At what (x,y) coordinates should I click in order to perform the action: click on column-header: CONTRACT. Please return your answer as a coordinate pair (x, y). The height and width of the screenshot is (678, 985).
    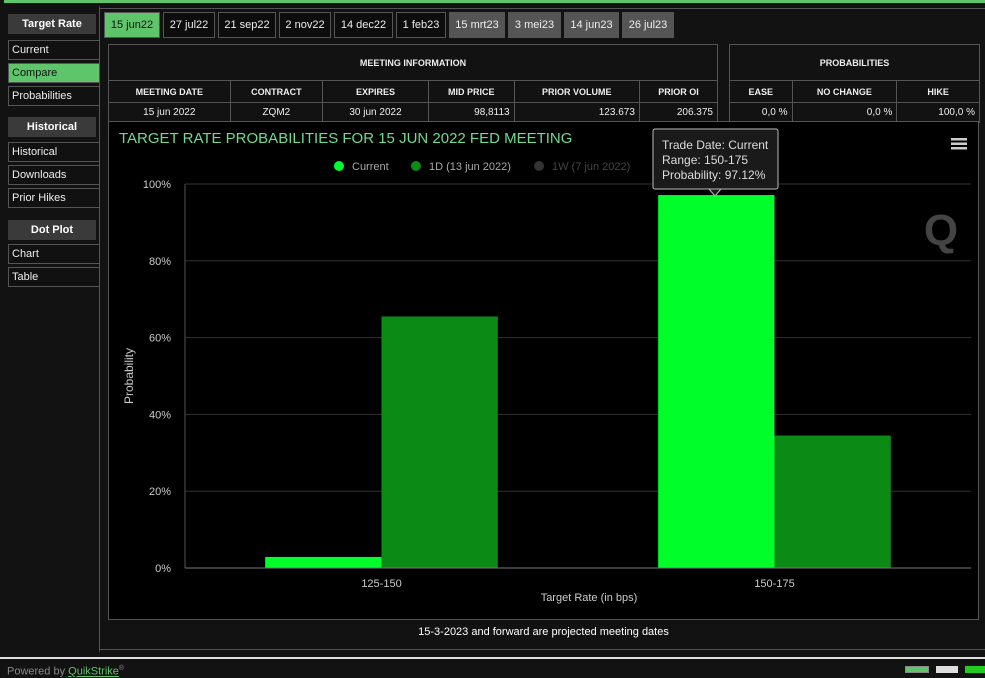
    Looking at the image, I should click on (276, 91).